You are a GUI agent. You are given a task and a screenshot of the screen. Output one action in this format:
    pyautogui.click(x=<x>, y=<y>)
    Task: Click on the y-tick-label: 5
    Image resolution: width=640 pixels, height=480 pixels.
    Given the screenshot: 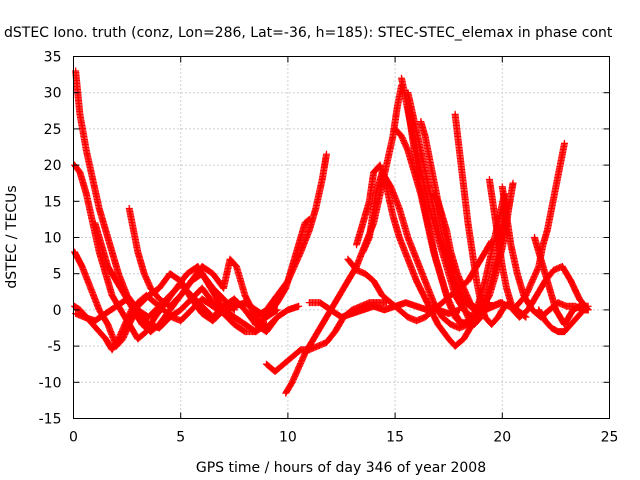 What is the action you would take?
    pyautogui.click(x=57, y=275)
    